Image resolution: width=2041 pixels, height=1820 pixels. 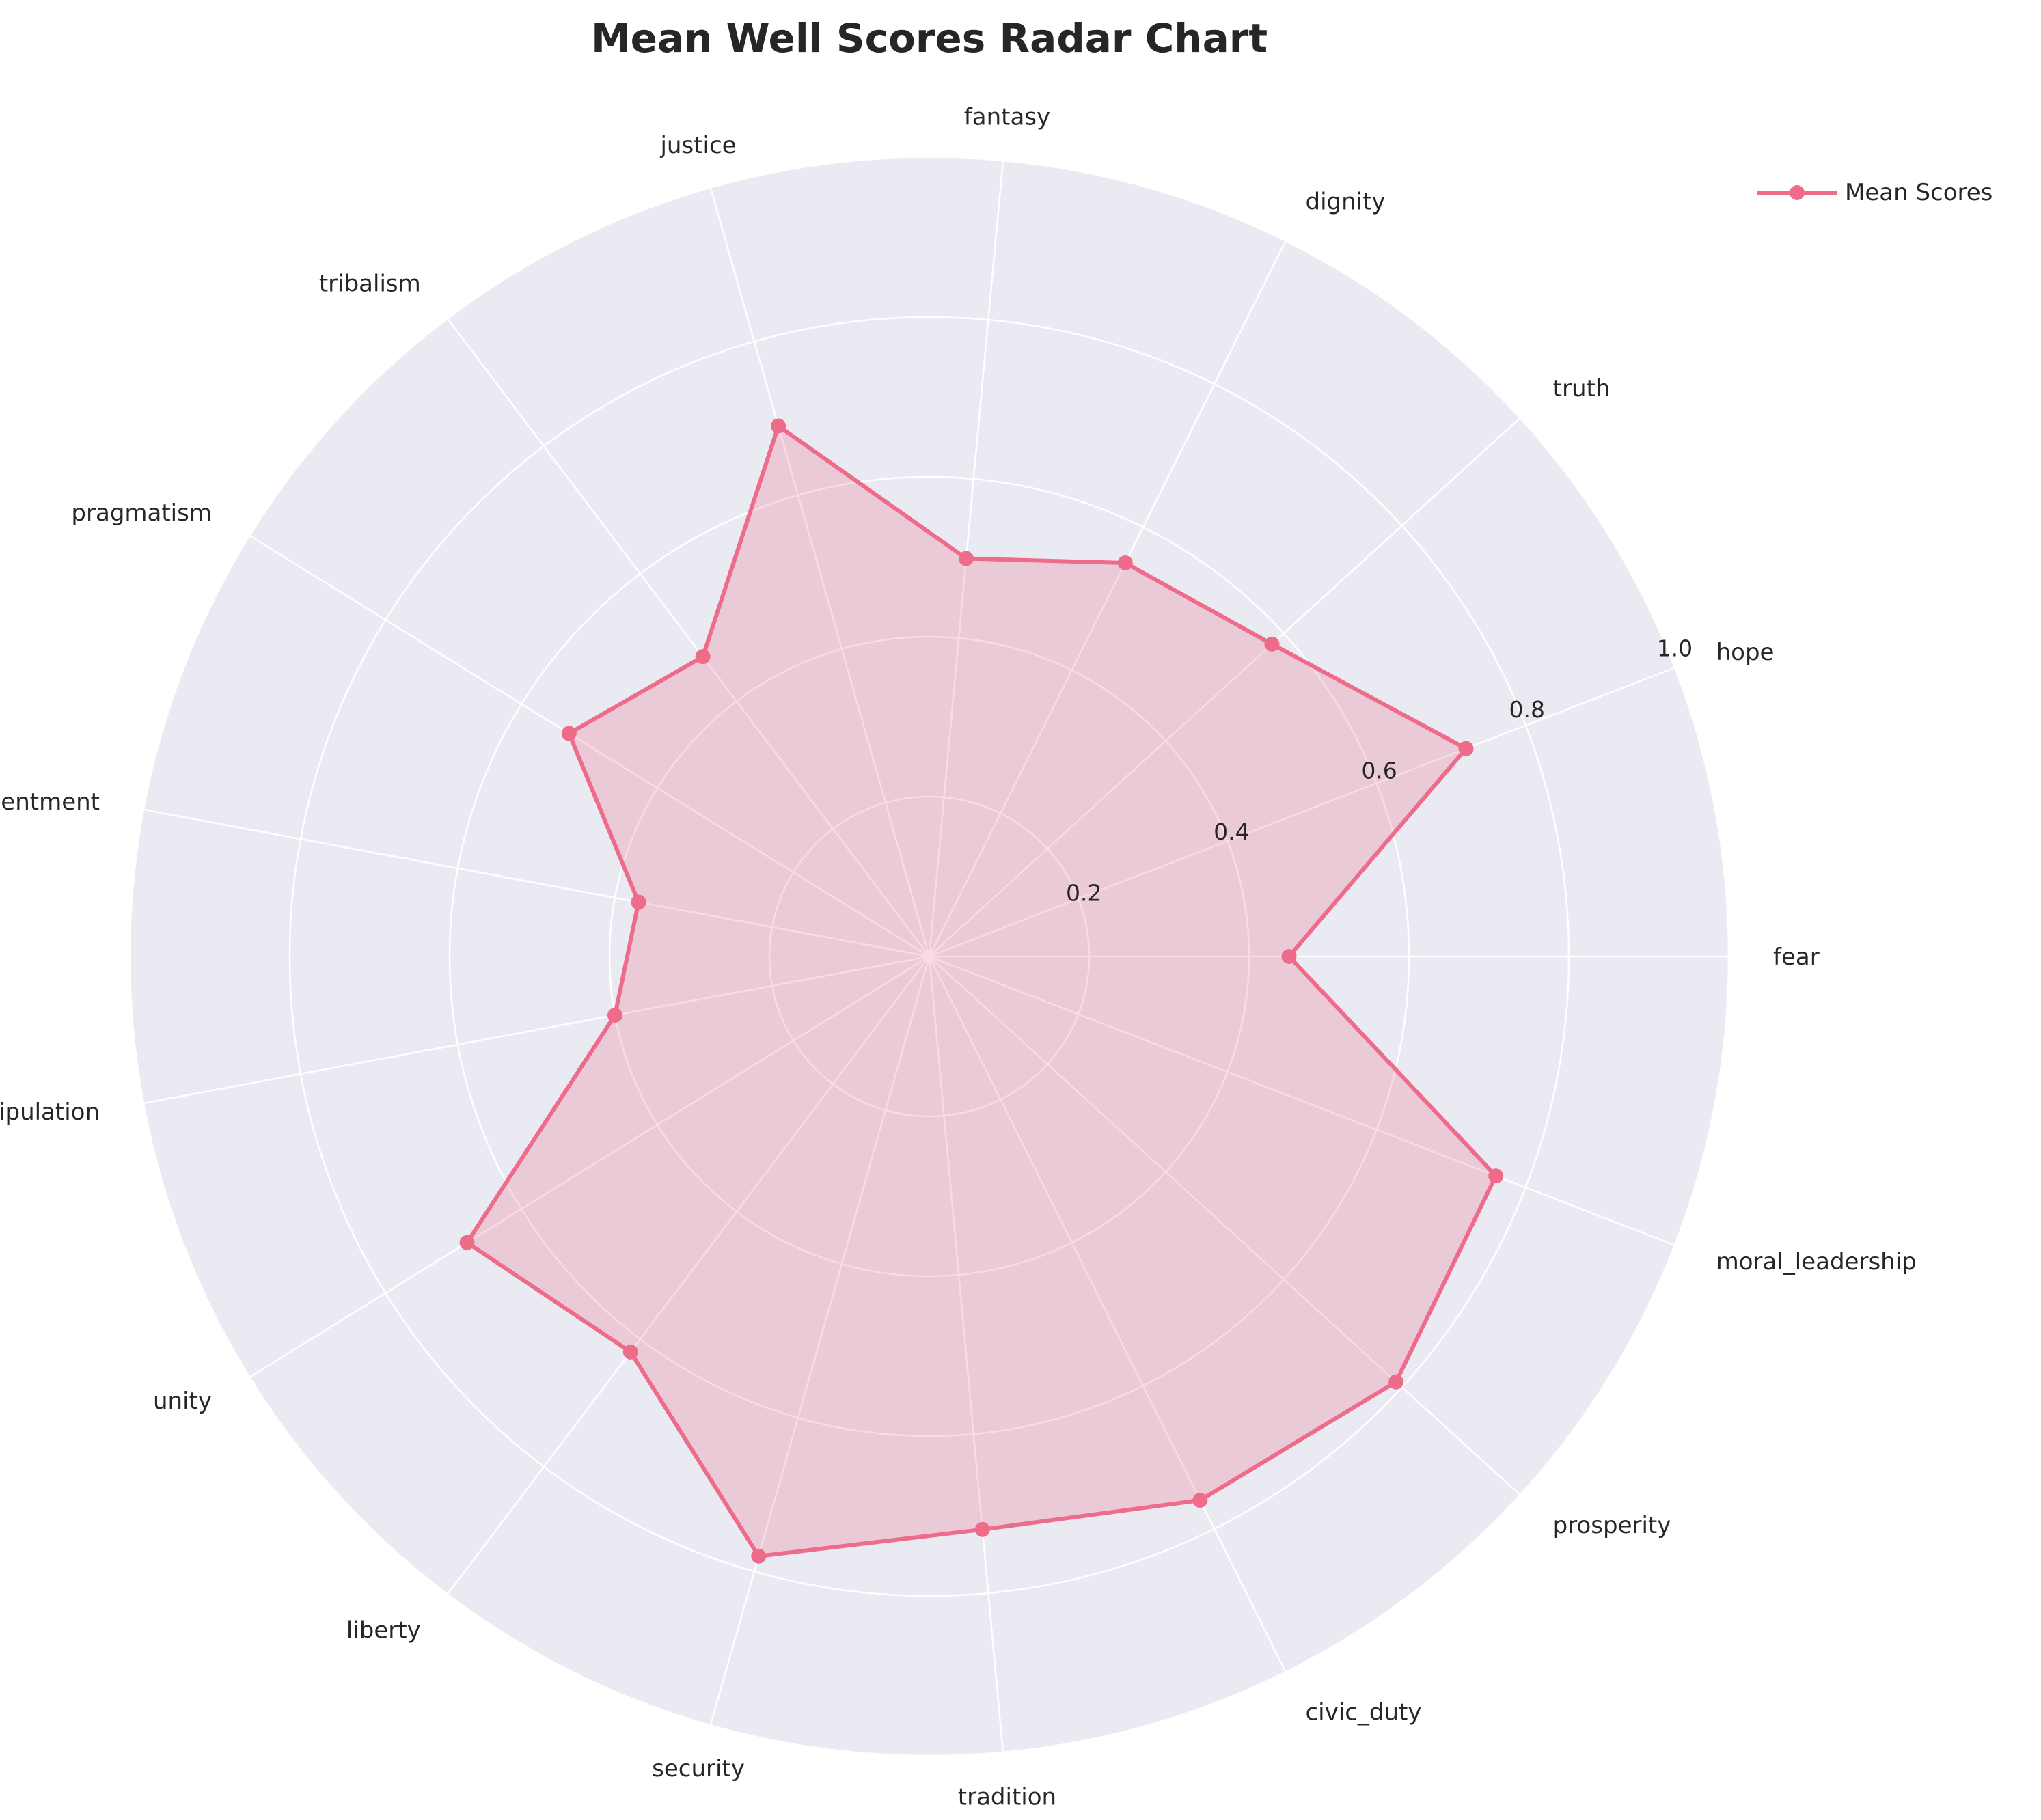 I want to click on tick-label: 0.2, so click(x=1083, y=892).